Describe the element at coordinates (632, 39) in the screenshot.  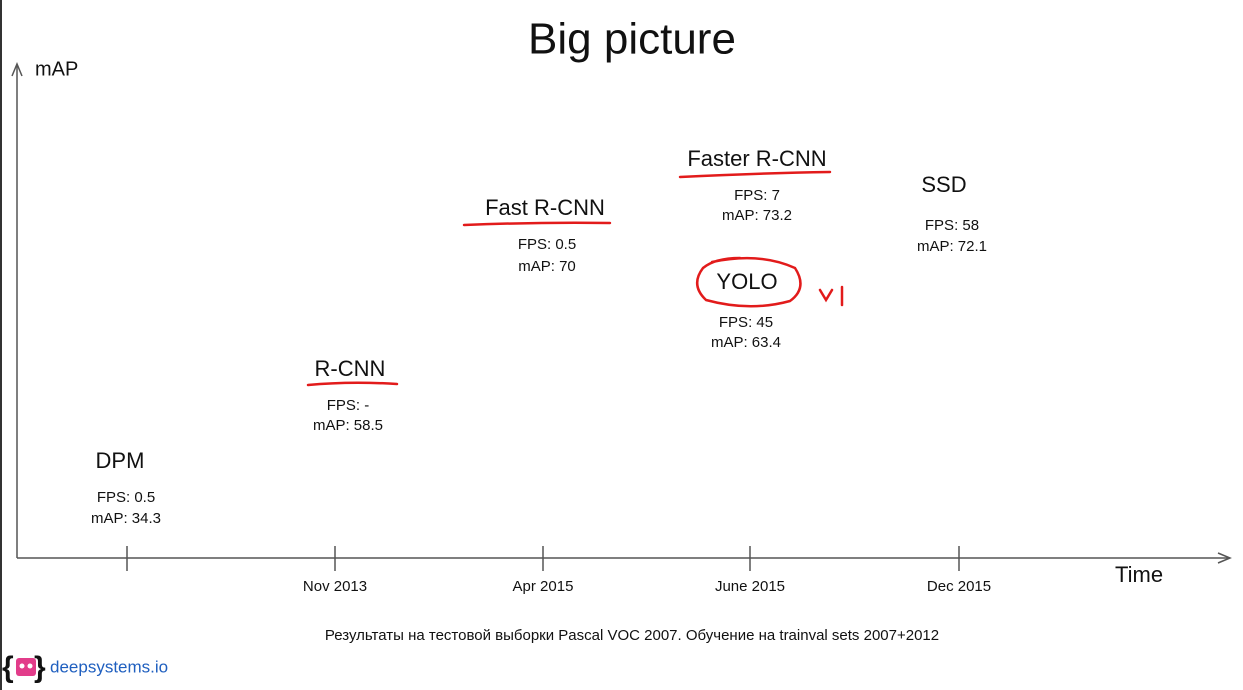
I see `title: Big picture` at that location.